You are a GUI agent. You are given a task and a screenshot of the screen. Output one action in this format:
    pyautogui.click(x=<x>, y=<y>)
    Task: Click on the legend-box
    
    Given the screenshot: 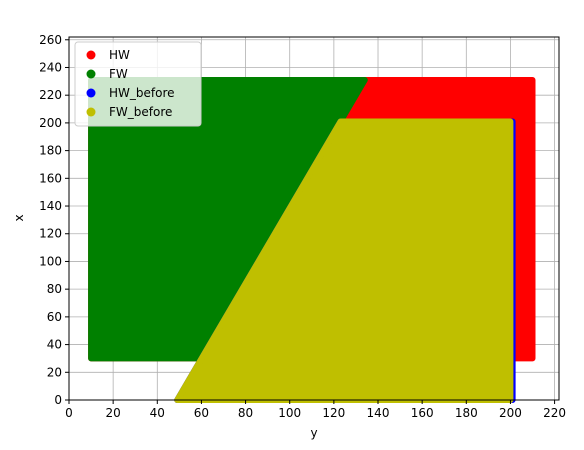 What is the action you would take?
    pyautogui.click(x=138, y=84)
    